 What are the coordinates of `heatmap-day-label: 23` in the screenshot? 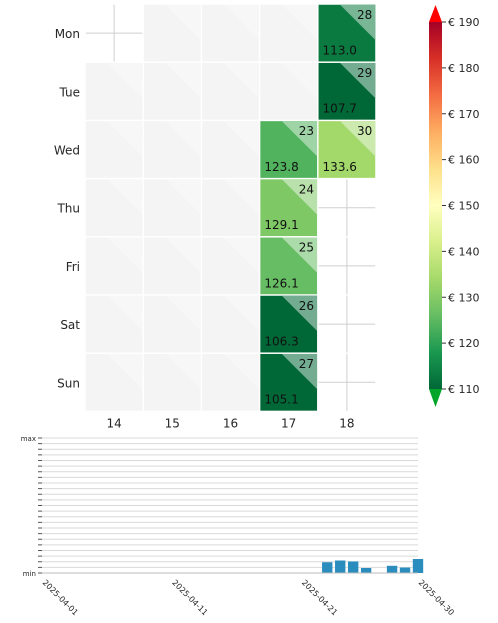 It's located at (306, 131).